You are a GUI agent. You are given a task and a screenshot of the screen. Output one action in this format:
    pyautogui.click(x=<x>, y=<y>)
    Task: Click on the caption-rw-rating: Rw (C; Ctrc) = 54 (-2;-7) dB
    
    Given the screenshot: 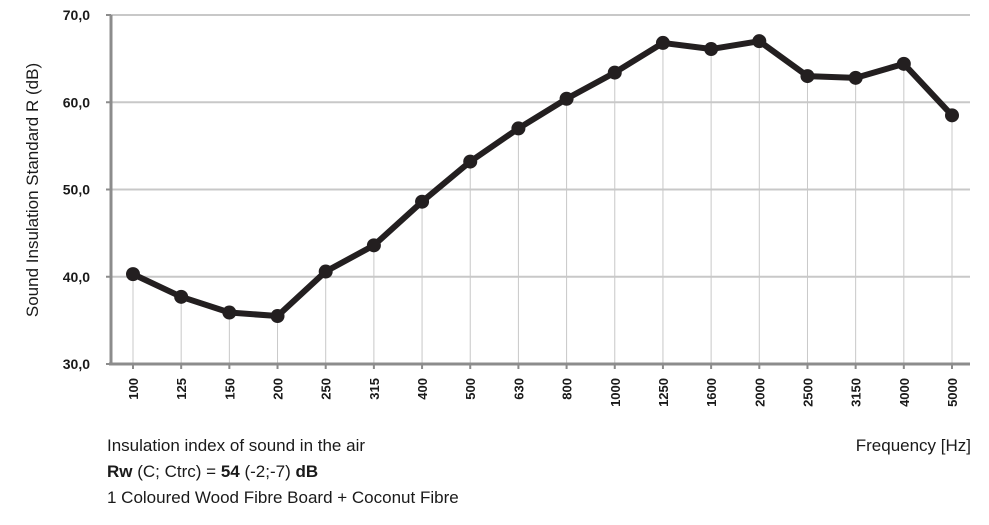 What is the action you would take?
    pyautogui.click(x=212, y=472)
    